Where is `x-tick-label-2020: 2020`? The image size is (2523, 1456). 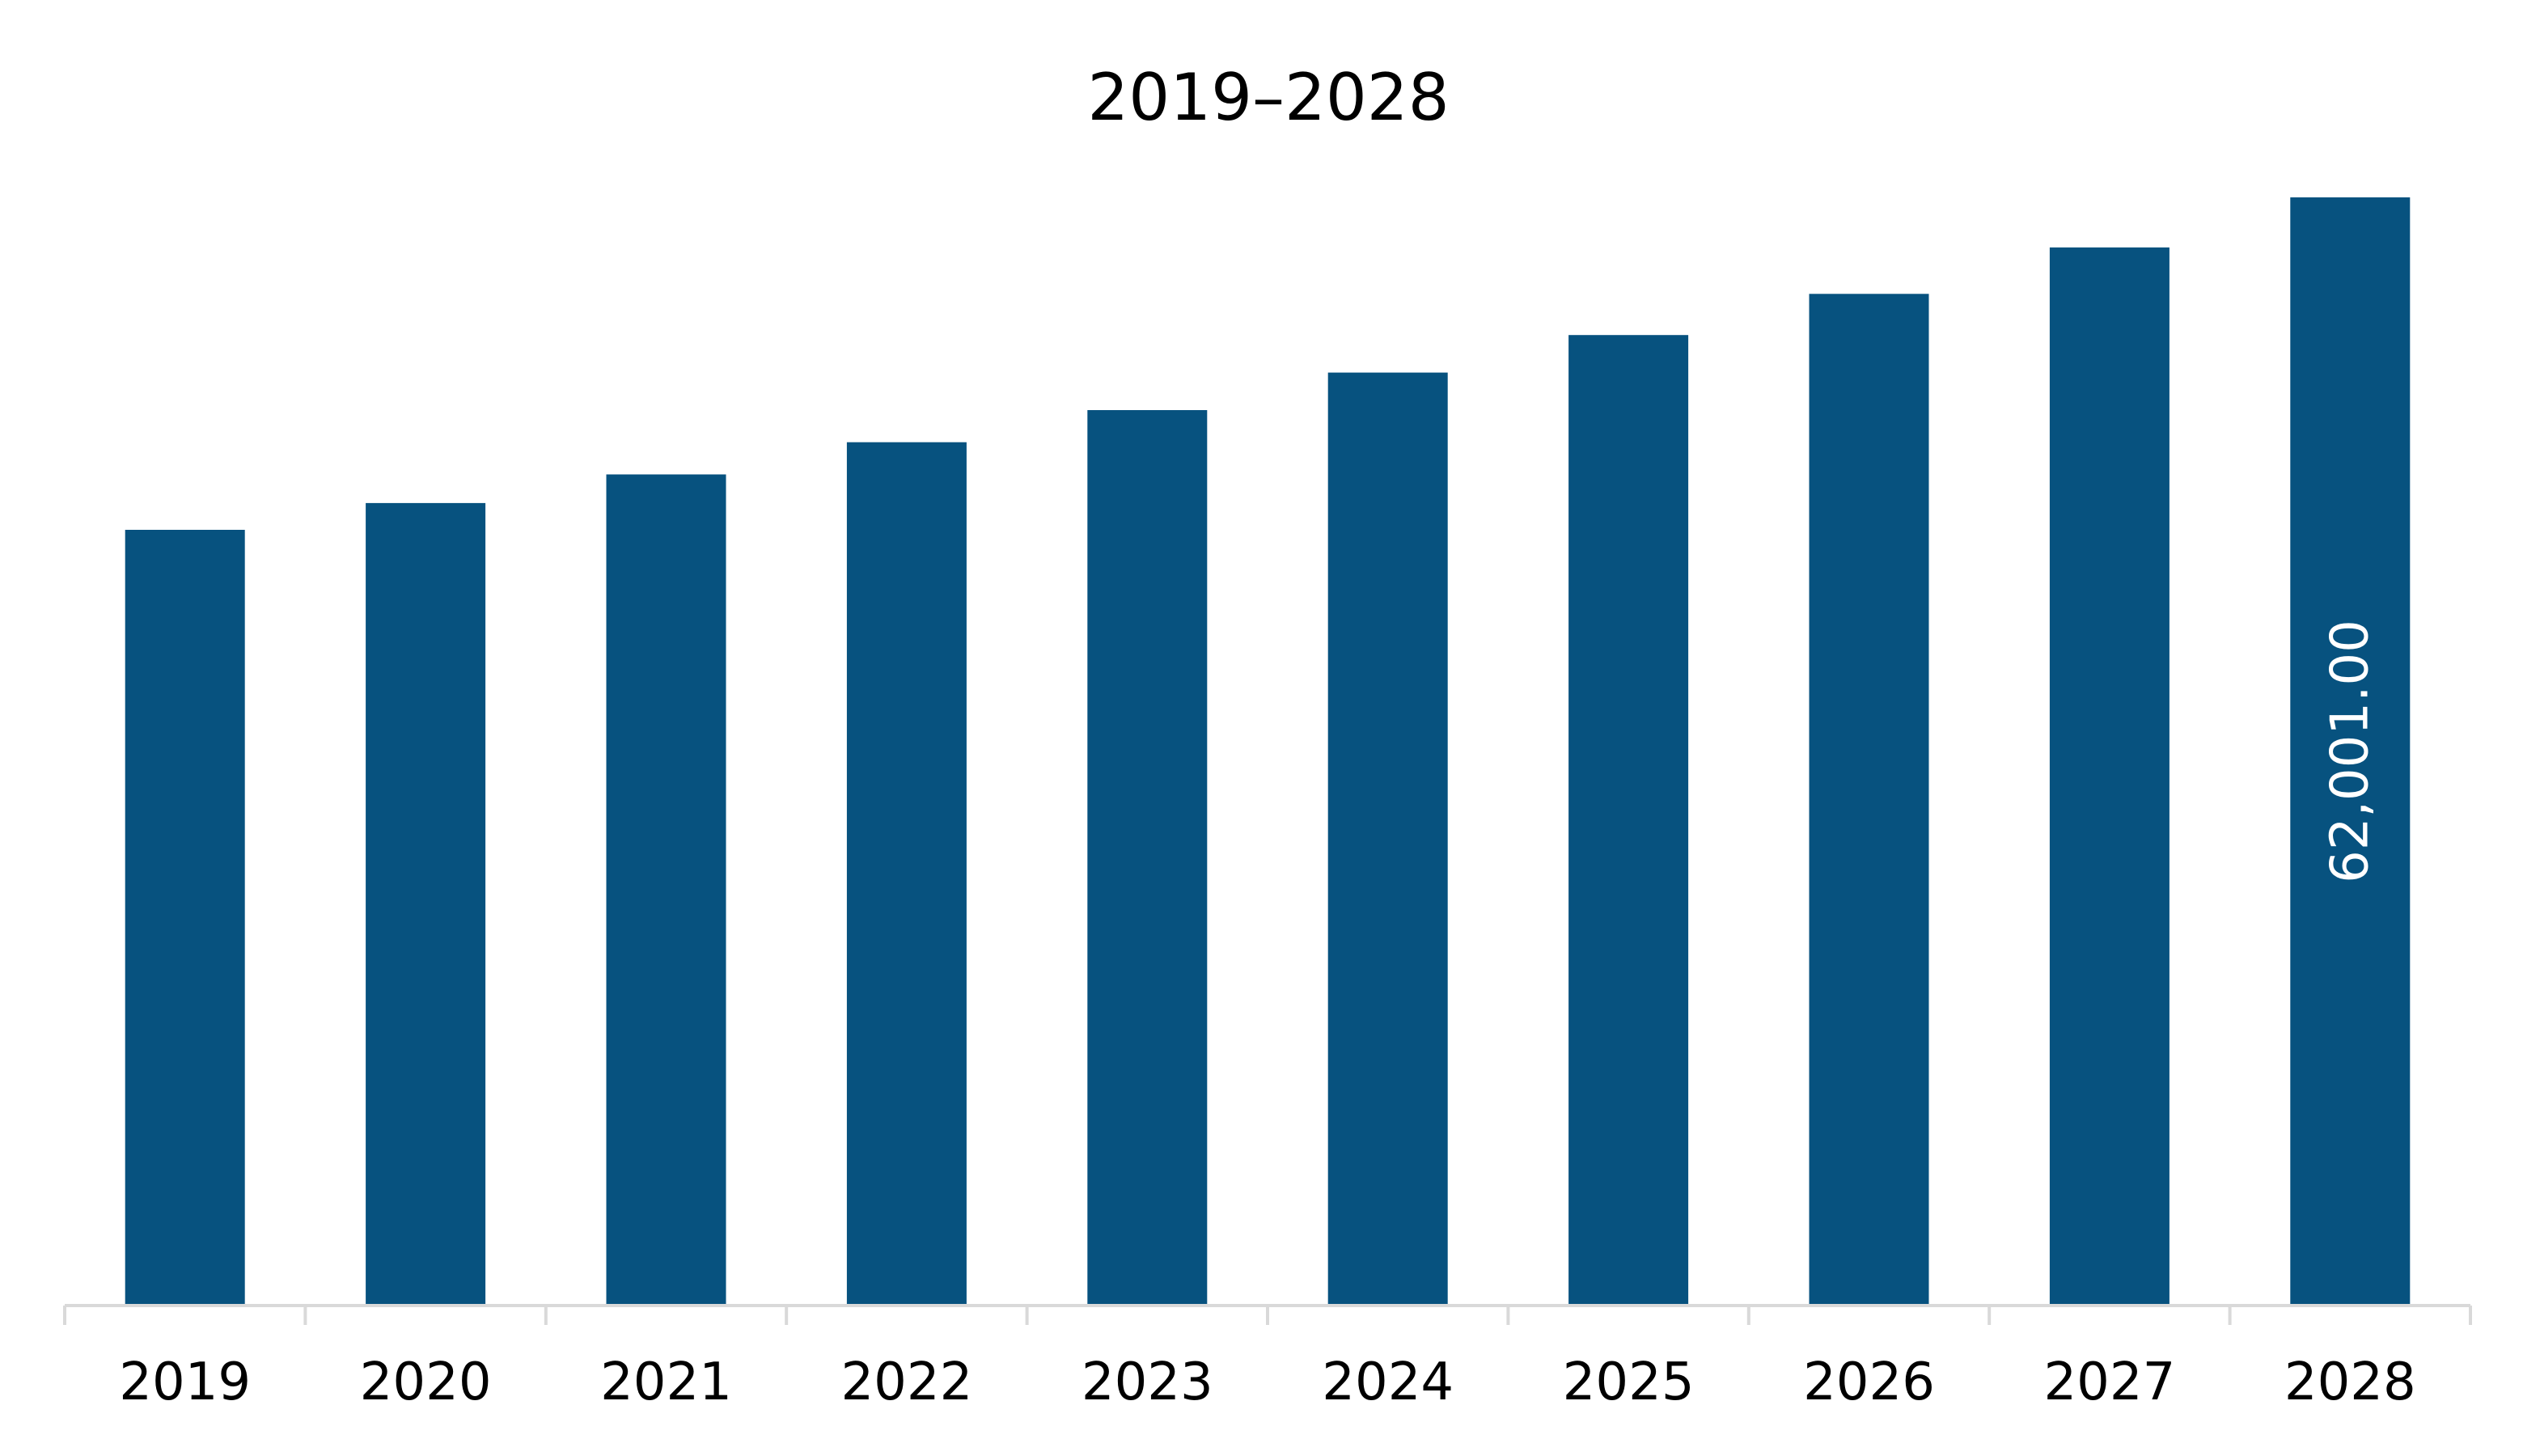 x-tick-label-2020: 2020 is located at coordinates (426, 1382).